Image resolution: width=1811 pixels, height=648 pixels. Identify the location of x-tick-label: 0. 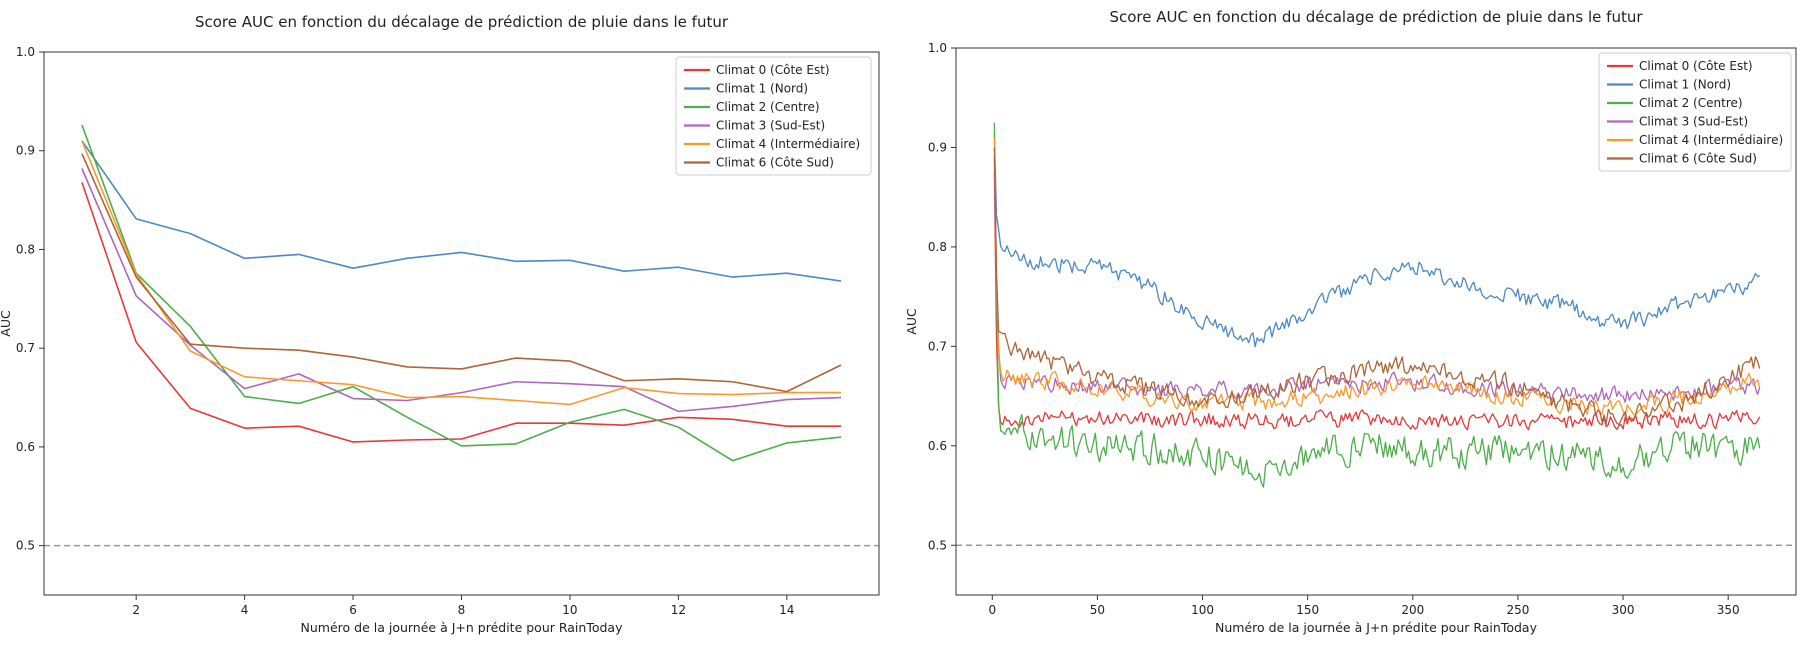
(992, 610).